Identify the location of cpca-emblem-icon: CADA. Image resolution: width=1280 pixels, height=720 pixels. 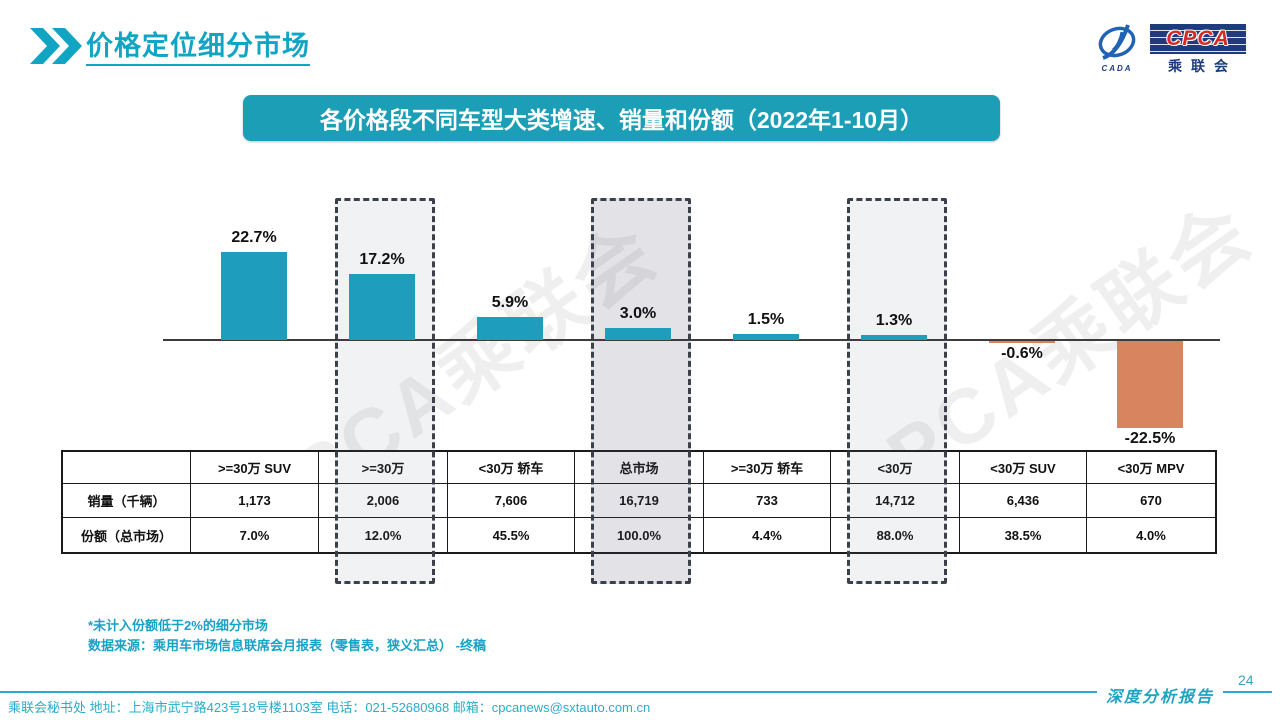
(1117, 48).